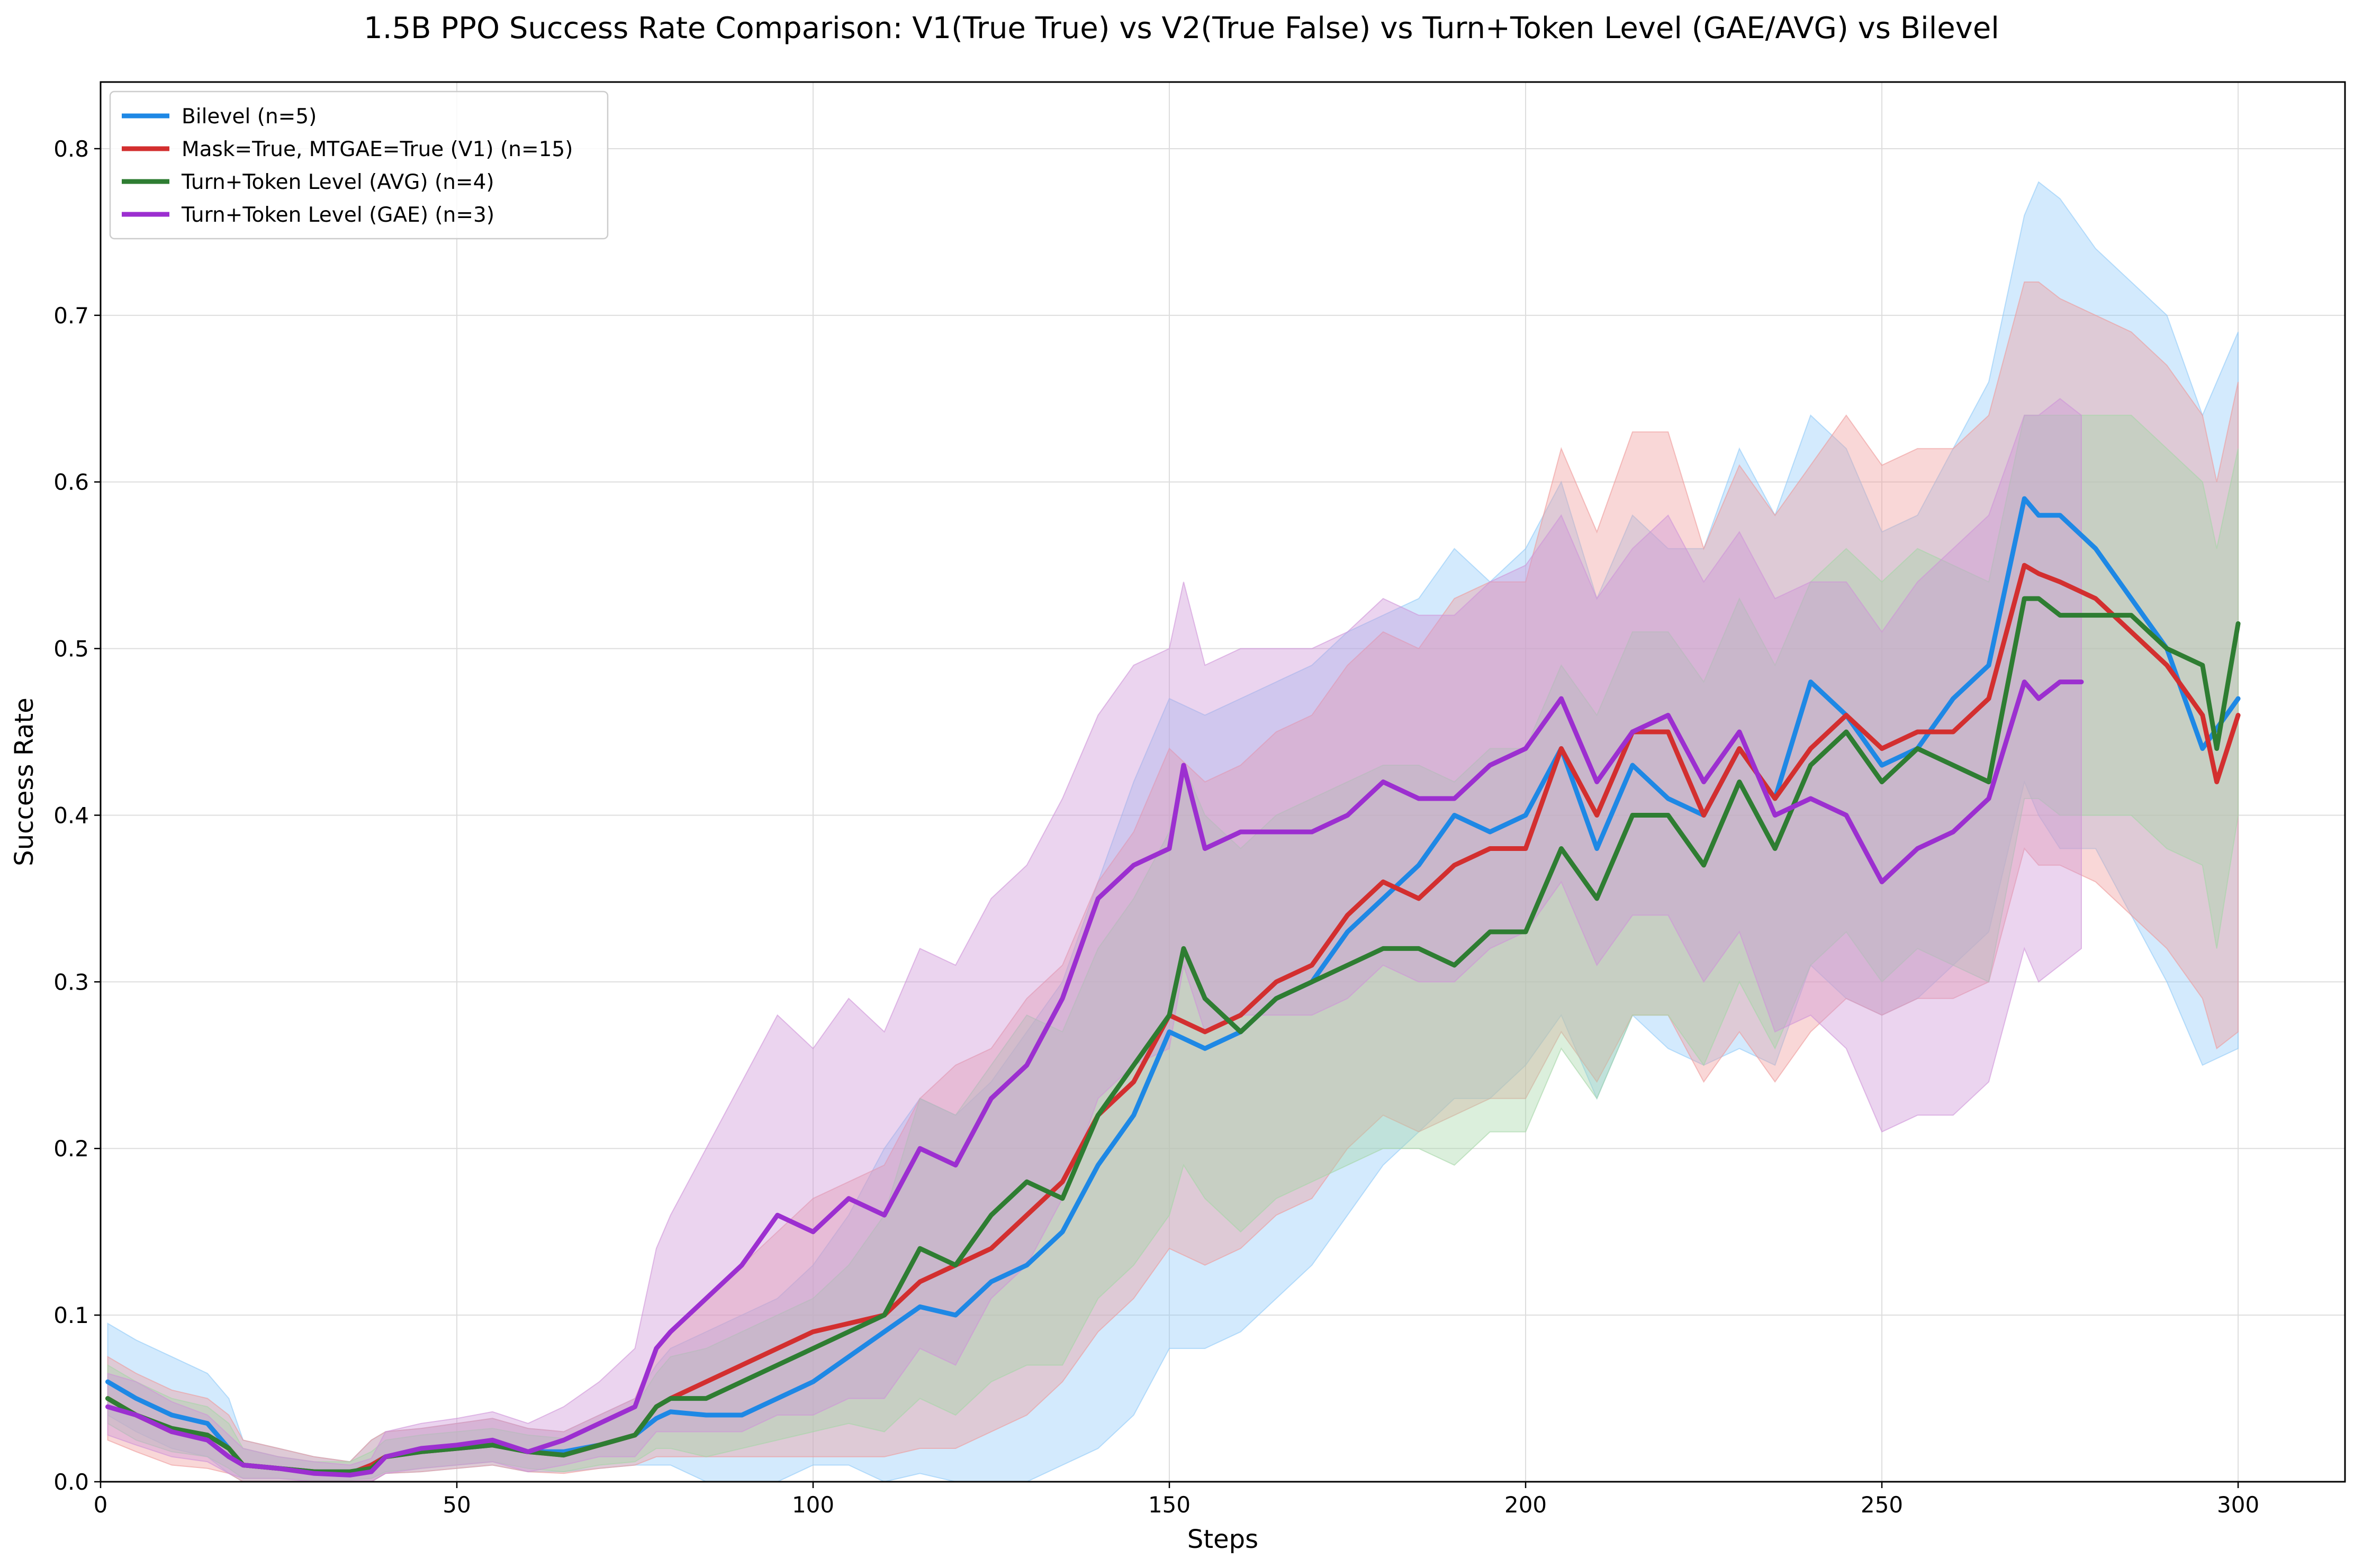  What do you see at coordinates (71, 1149) in the screenshot?
I see `y-tick-label: 0.2` at bounding box center [71, 1149].